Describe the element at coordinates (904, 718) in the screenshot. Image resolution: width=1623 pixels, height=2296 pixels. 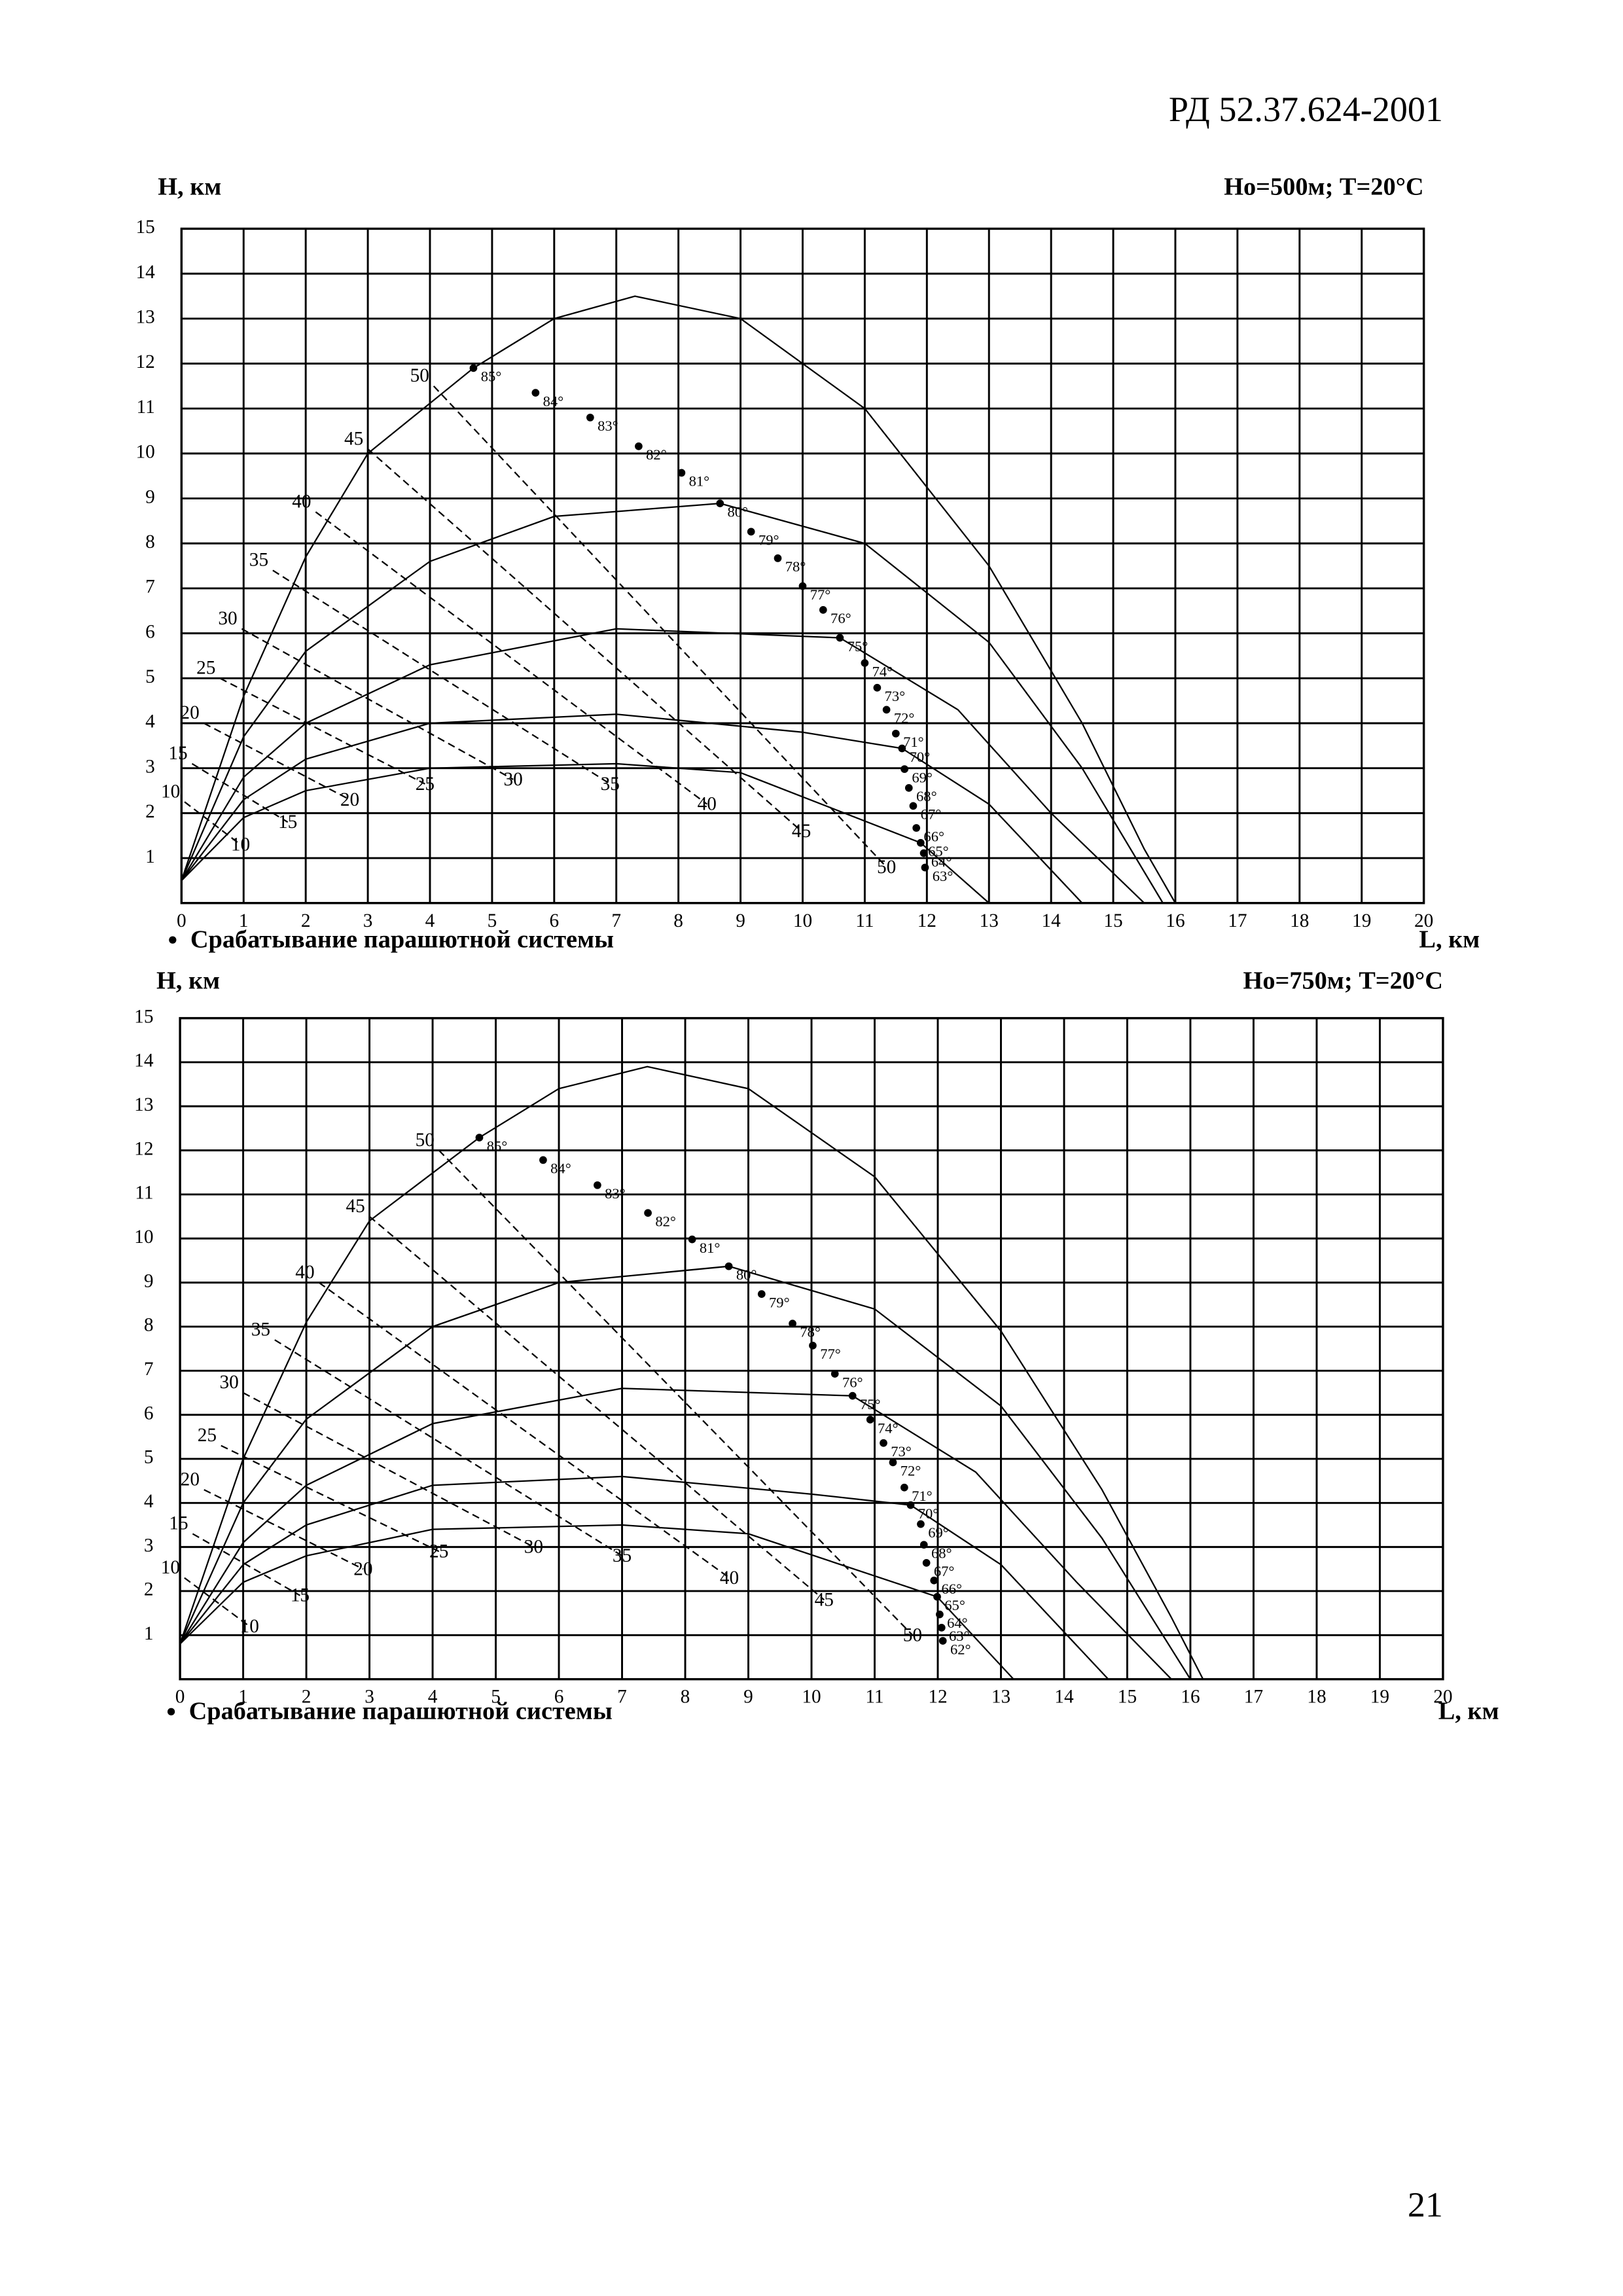
I see `angle-label: 72°` at that location.